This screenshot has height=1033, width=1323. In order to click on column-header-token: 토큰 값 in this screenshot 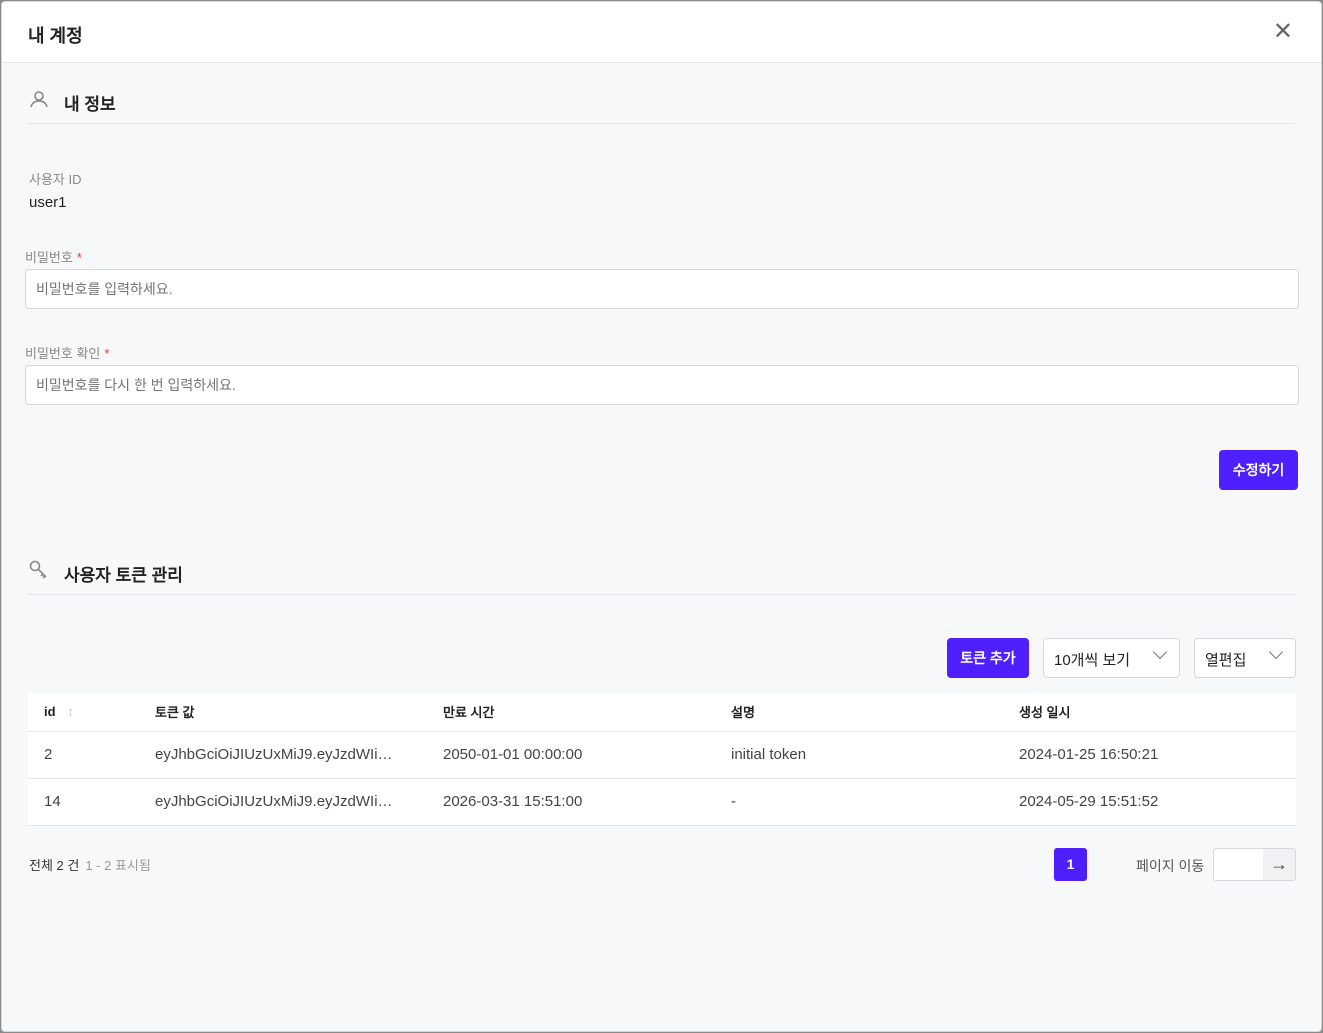, I will do `click(283, 712)`.